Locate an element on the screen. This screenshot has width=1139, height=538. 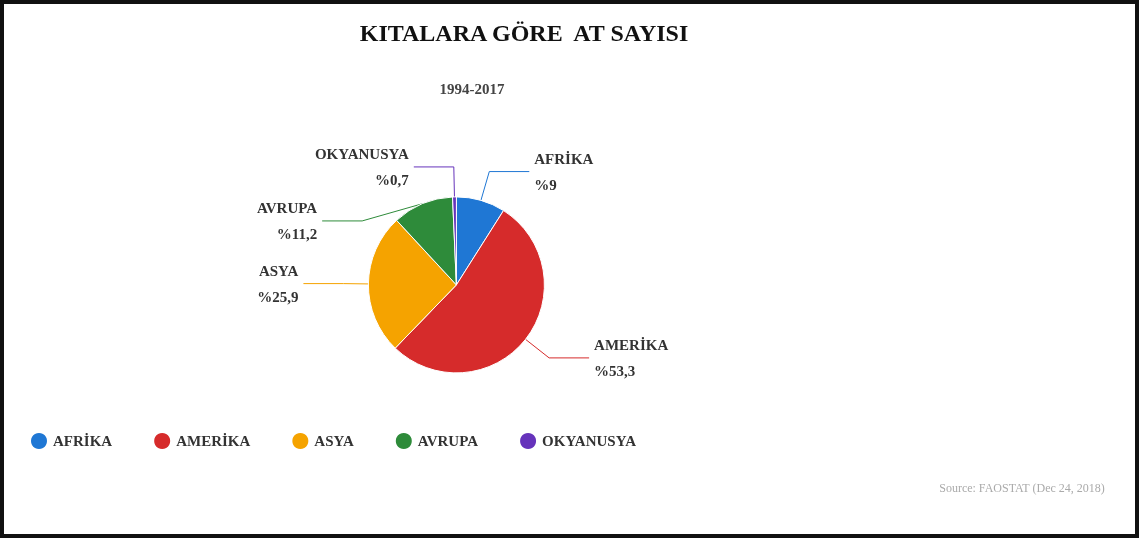
source-note: Source: FAOSTAT (Dec 24, 2018) is located at coordinates (1022, 488).